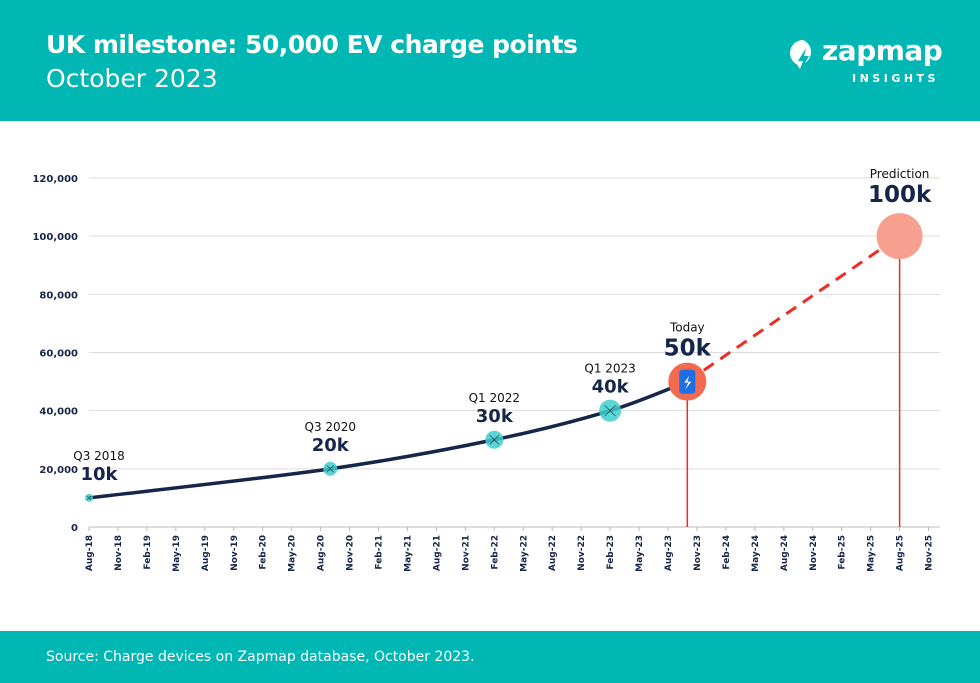 This screenshot has height=683, width=980. Describe the element at coordinates (408, 553) in the screenshot. I see `x-tick-label: May-21` at that location.